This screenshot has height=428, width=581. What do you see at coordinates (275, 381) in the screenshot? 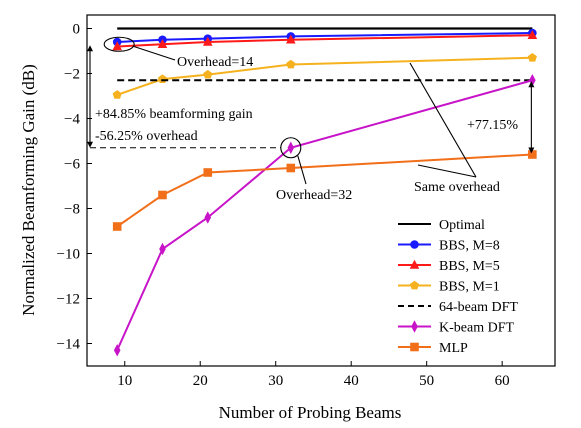
I see `x-tick-label: 30` at bounding box center [275, 381].